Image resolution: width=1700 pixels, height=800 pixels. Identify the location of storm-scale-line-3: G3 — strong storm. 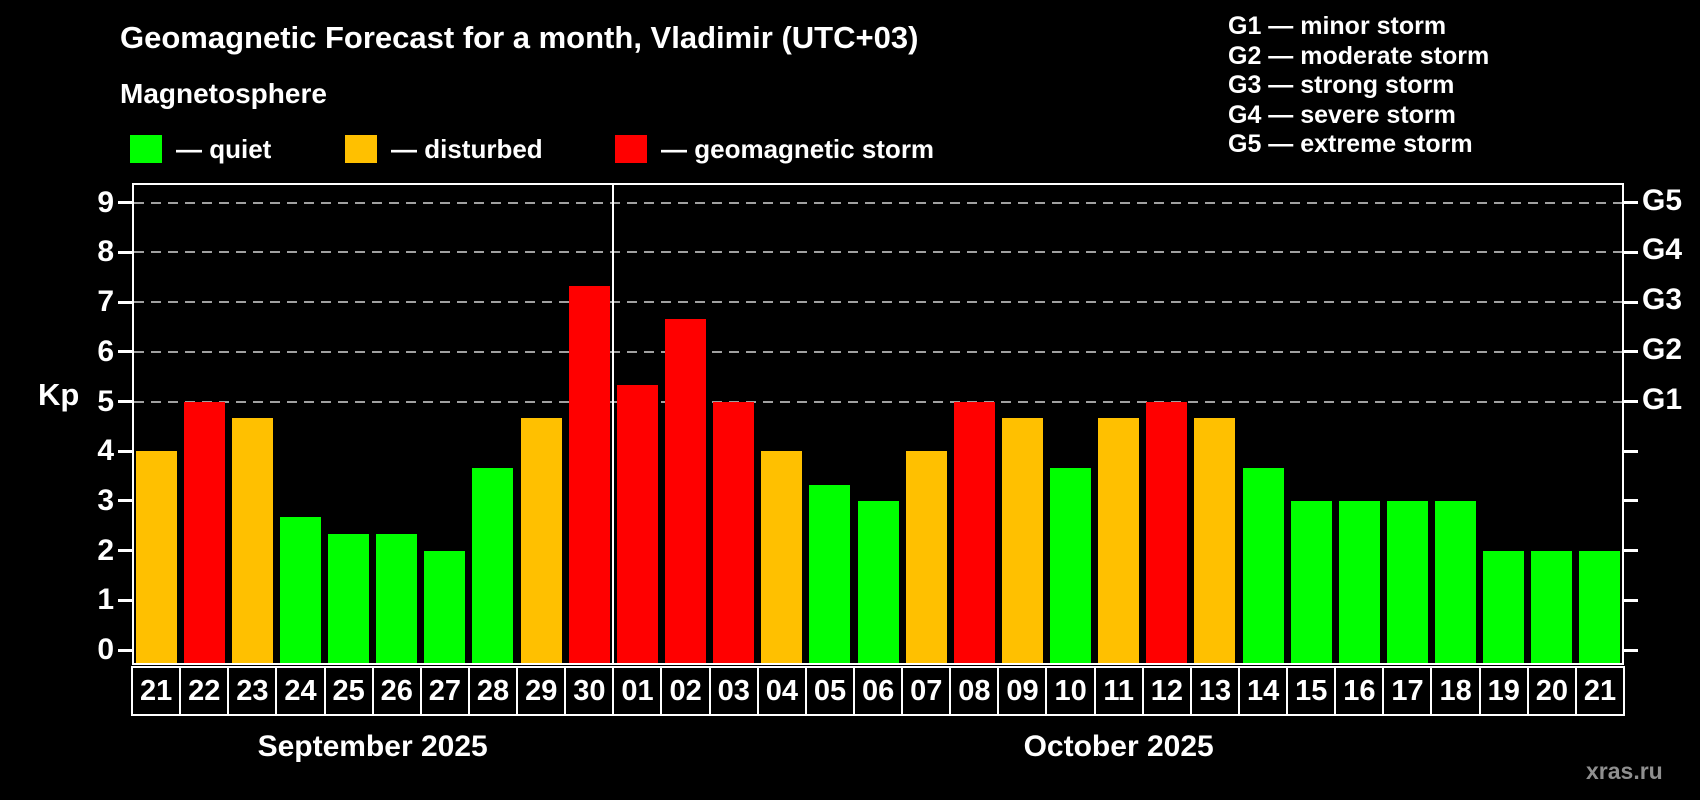
(1341, 85).